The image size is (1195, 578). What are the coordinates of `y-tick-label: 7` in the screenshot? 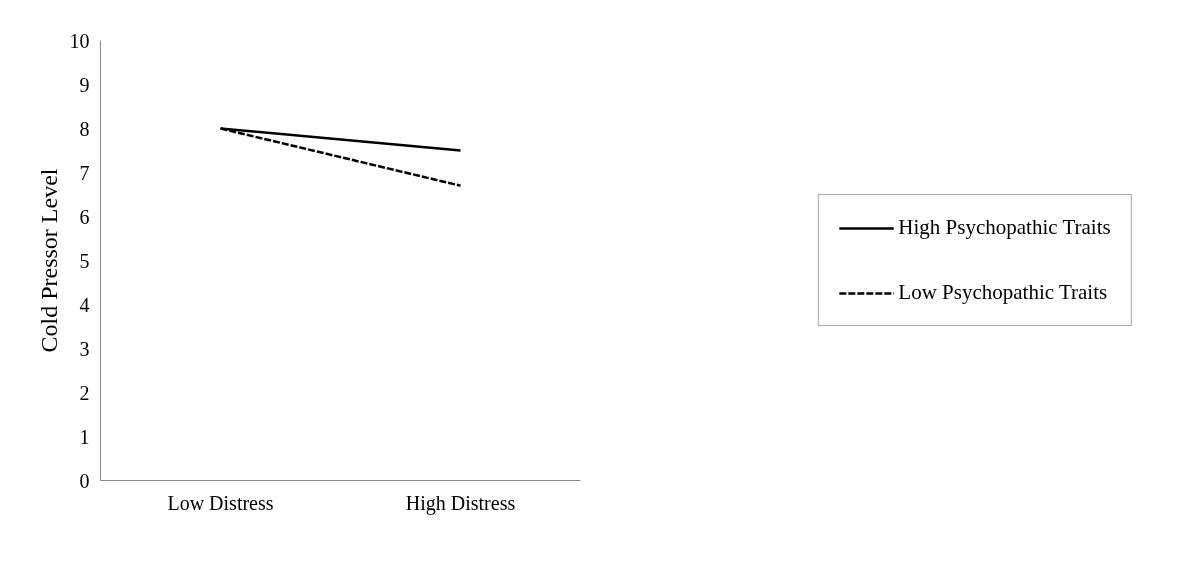 It's located at (84, 172).